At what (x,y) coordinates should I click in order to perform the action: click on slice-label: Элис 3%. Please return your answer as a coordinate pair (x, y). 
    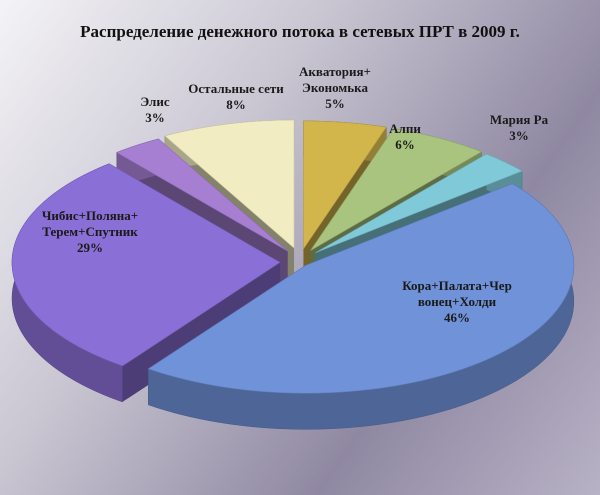
    Looking at the image, I should click on (154, 110).